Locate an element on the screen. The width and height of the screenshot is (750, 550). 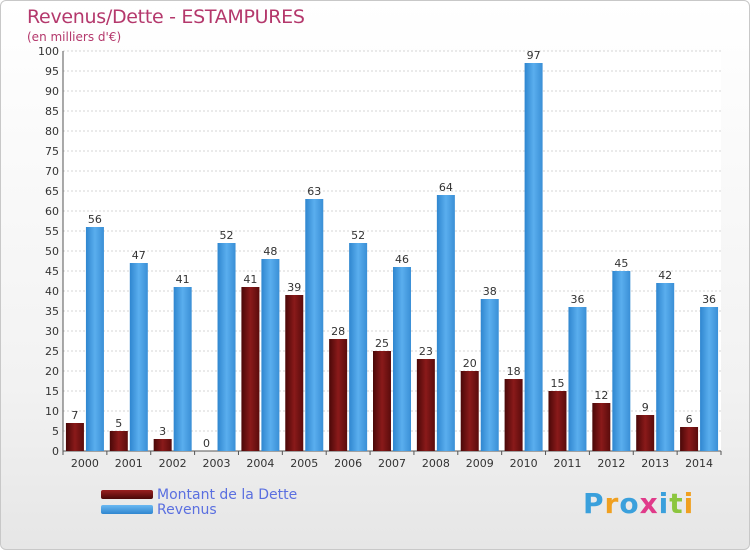
y-tick-label: 0 is located at coordinates (55, 451).